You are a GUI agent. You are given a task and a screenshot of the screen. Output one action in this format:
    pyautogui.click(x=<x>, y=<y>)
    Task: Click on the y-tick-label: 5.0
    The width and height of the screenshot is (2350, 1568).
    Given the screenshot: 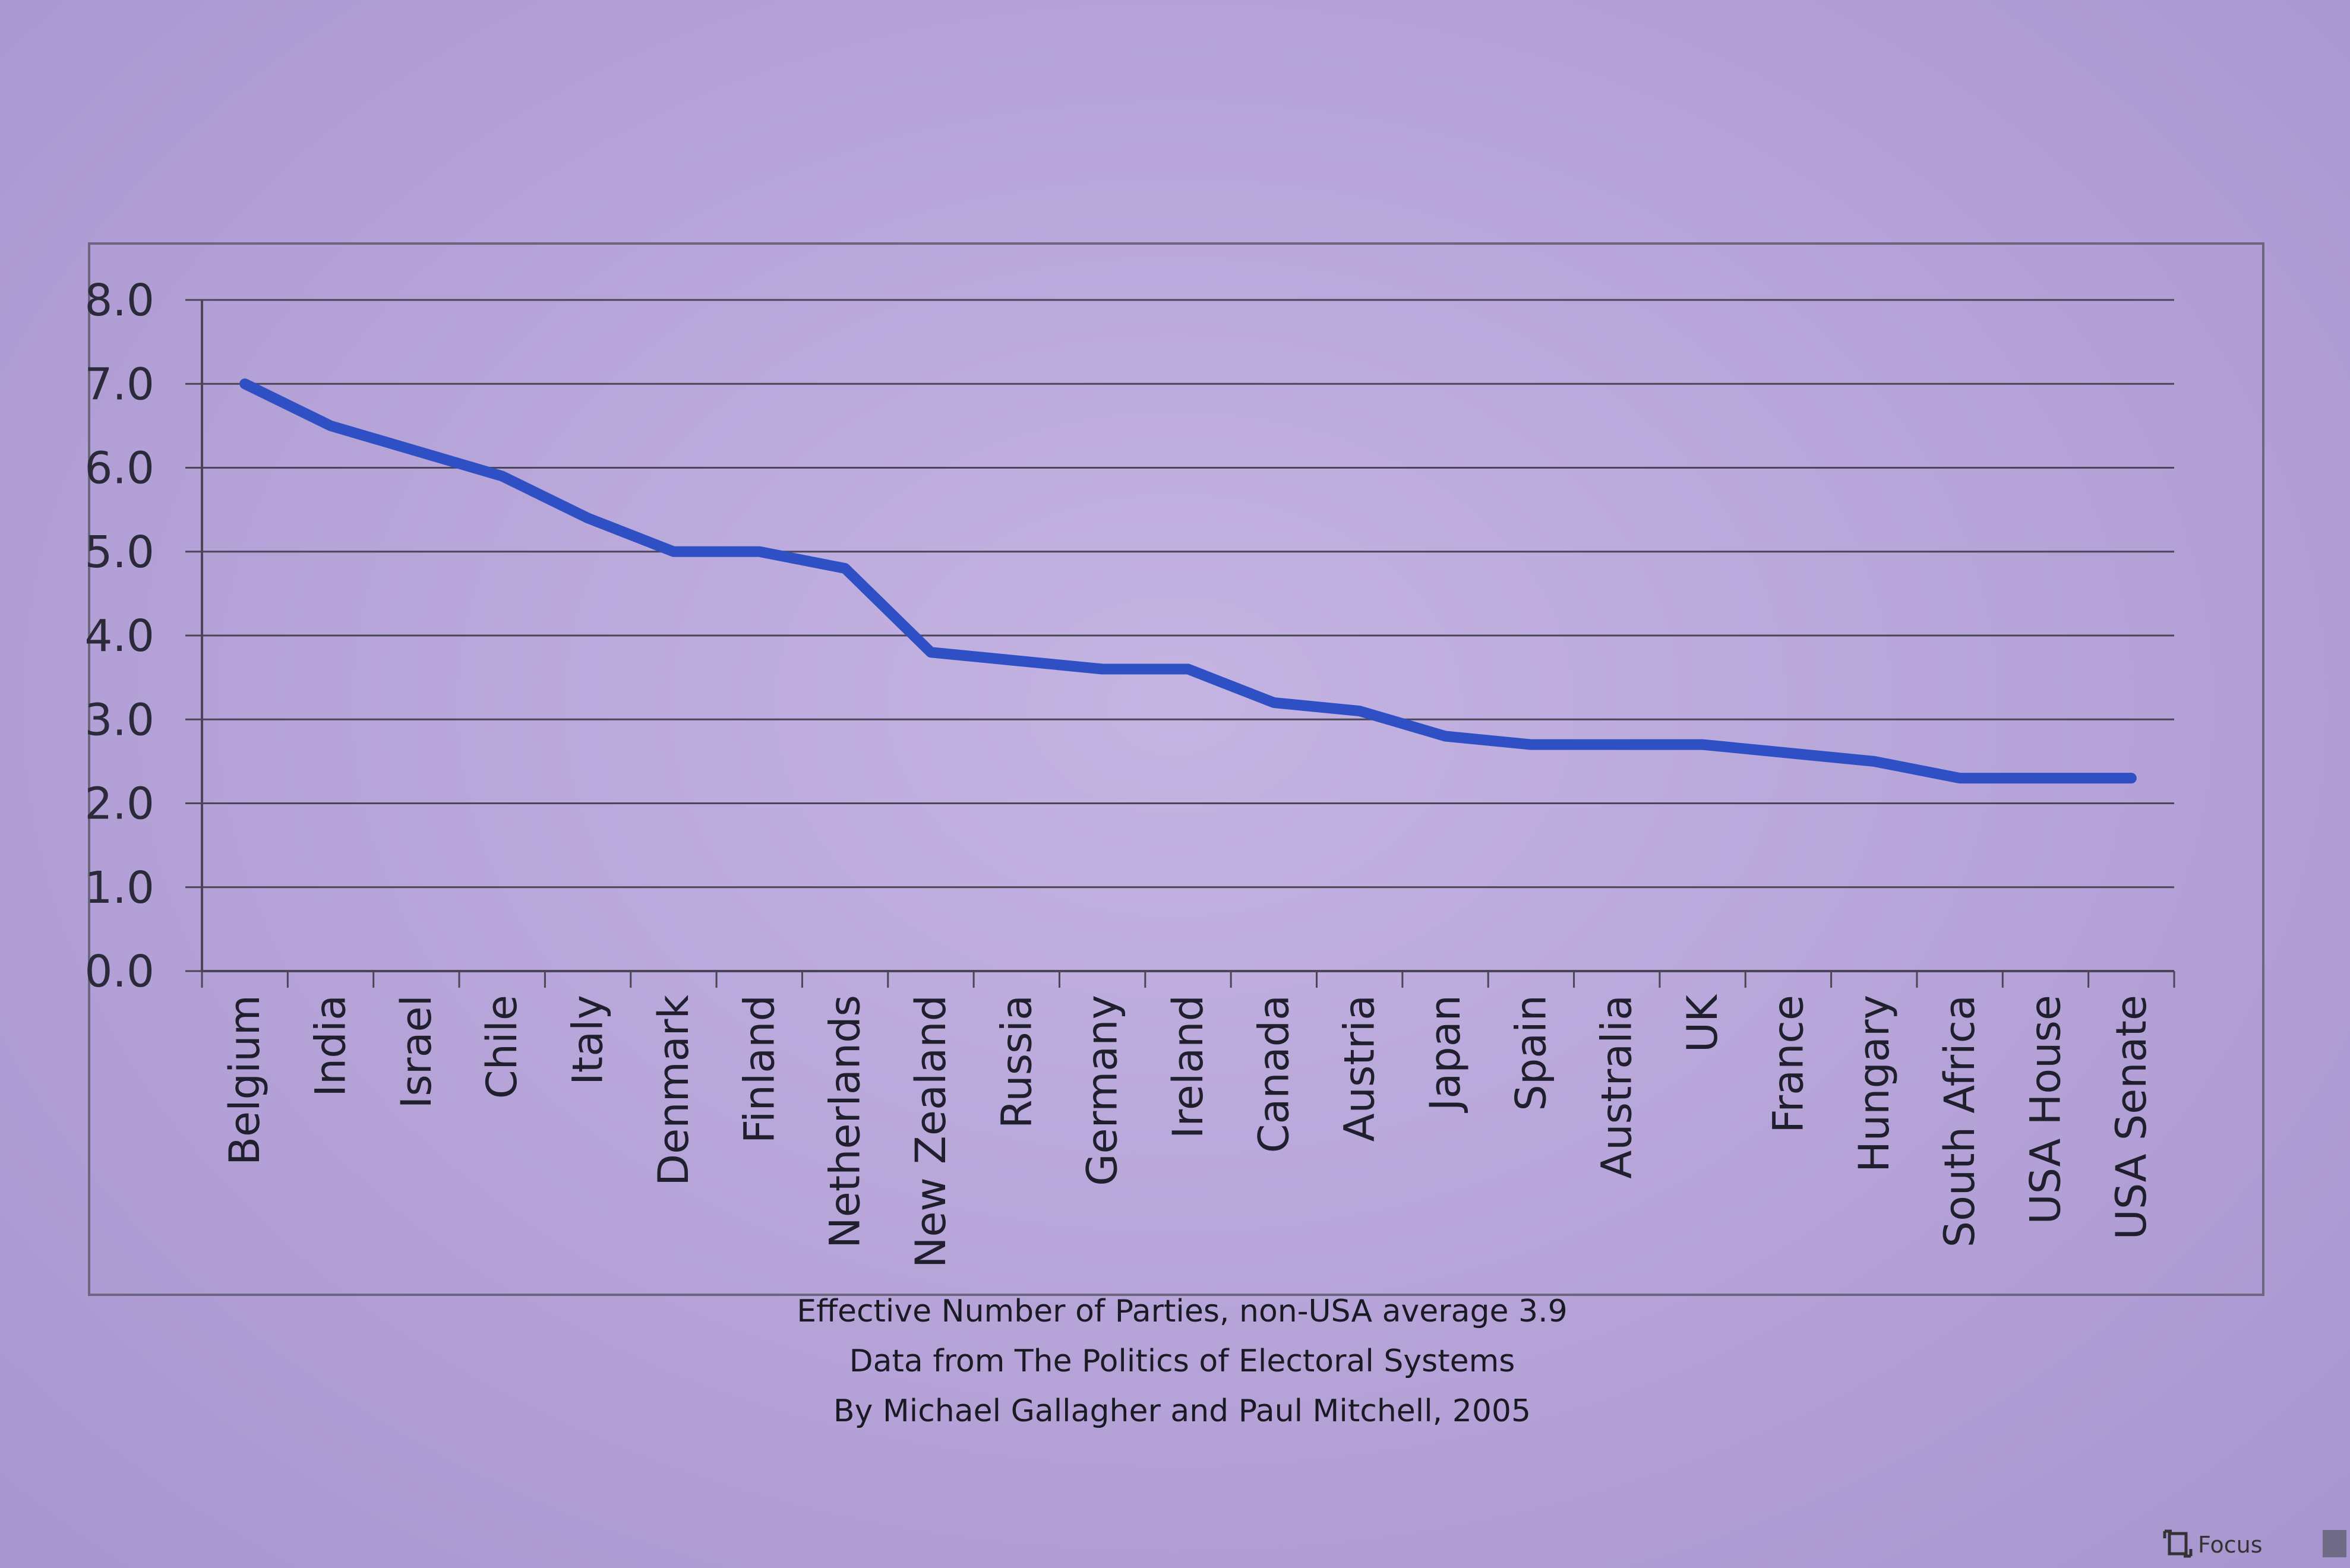 What is the action you would take?
    pyautogui.click(x=119, y=552)
    